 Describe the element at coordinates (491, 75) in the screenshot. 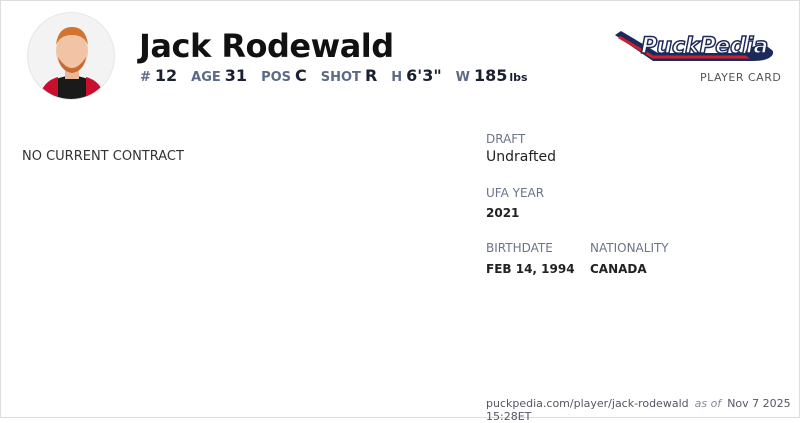

I see `weight-value: 185` at that location.